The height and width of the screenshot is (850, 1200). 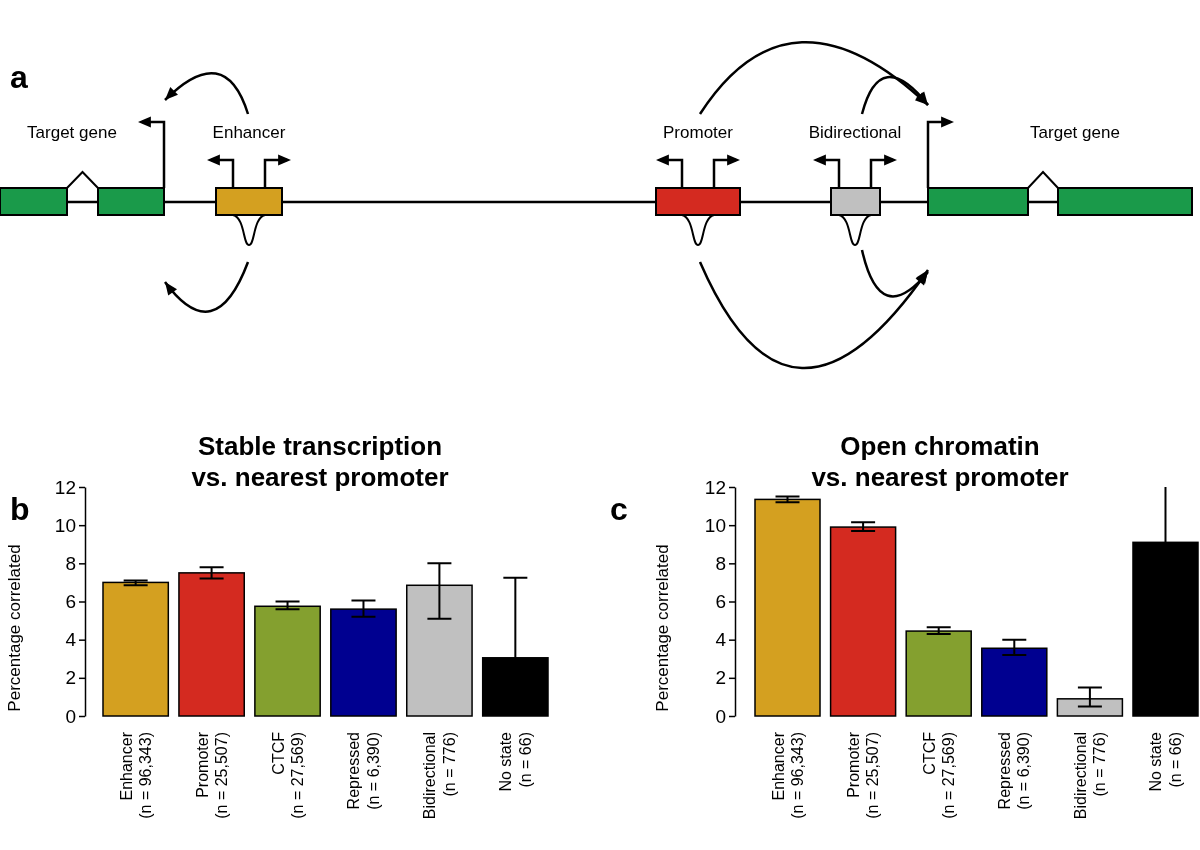 What do you see at coordinates (19, 77) in the screenshot?
I see `text: a` at bounding box center [19, 77].